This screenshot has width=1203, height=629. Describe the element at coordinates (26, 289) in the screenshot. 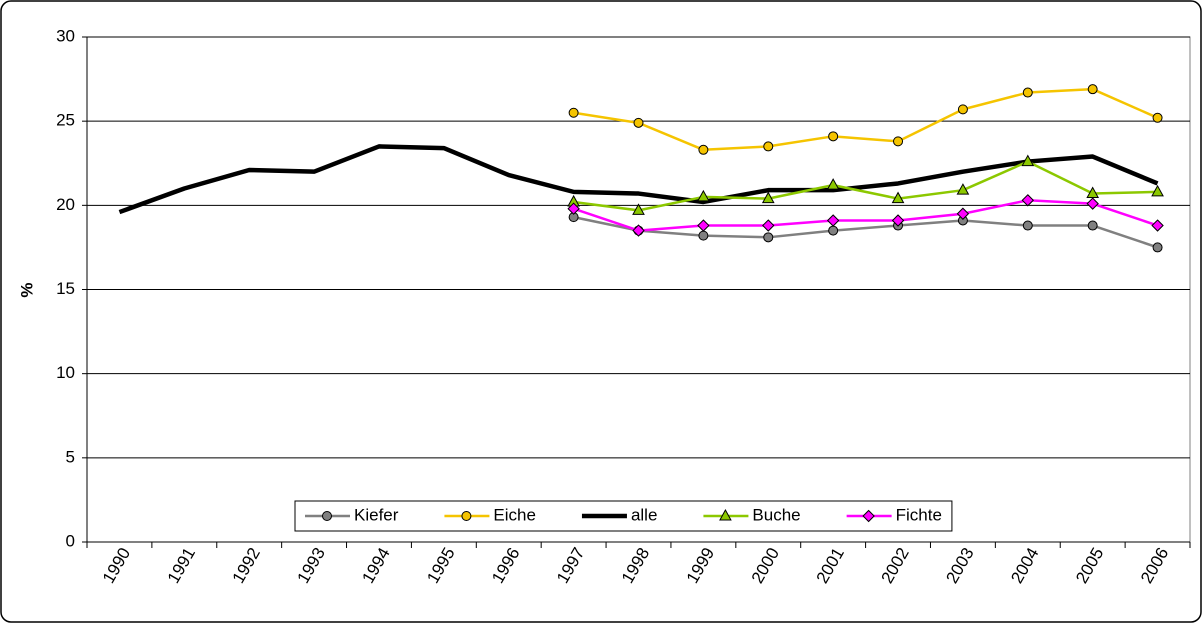

I see `y-axis-label: %` at that location.